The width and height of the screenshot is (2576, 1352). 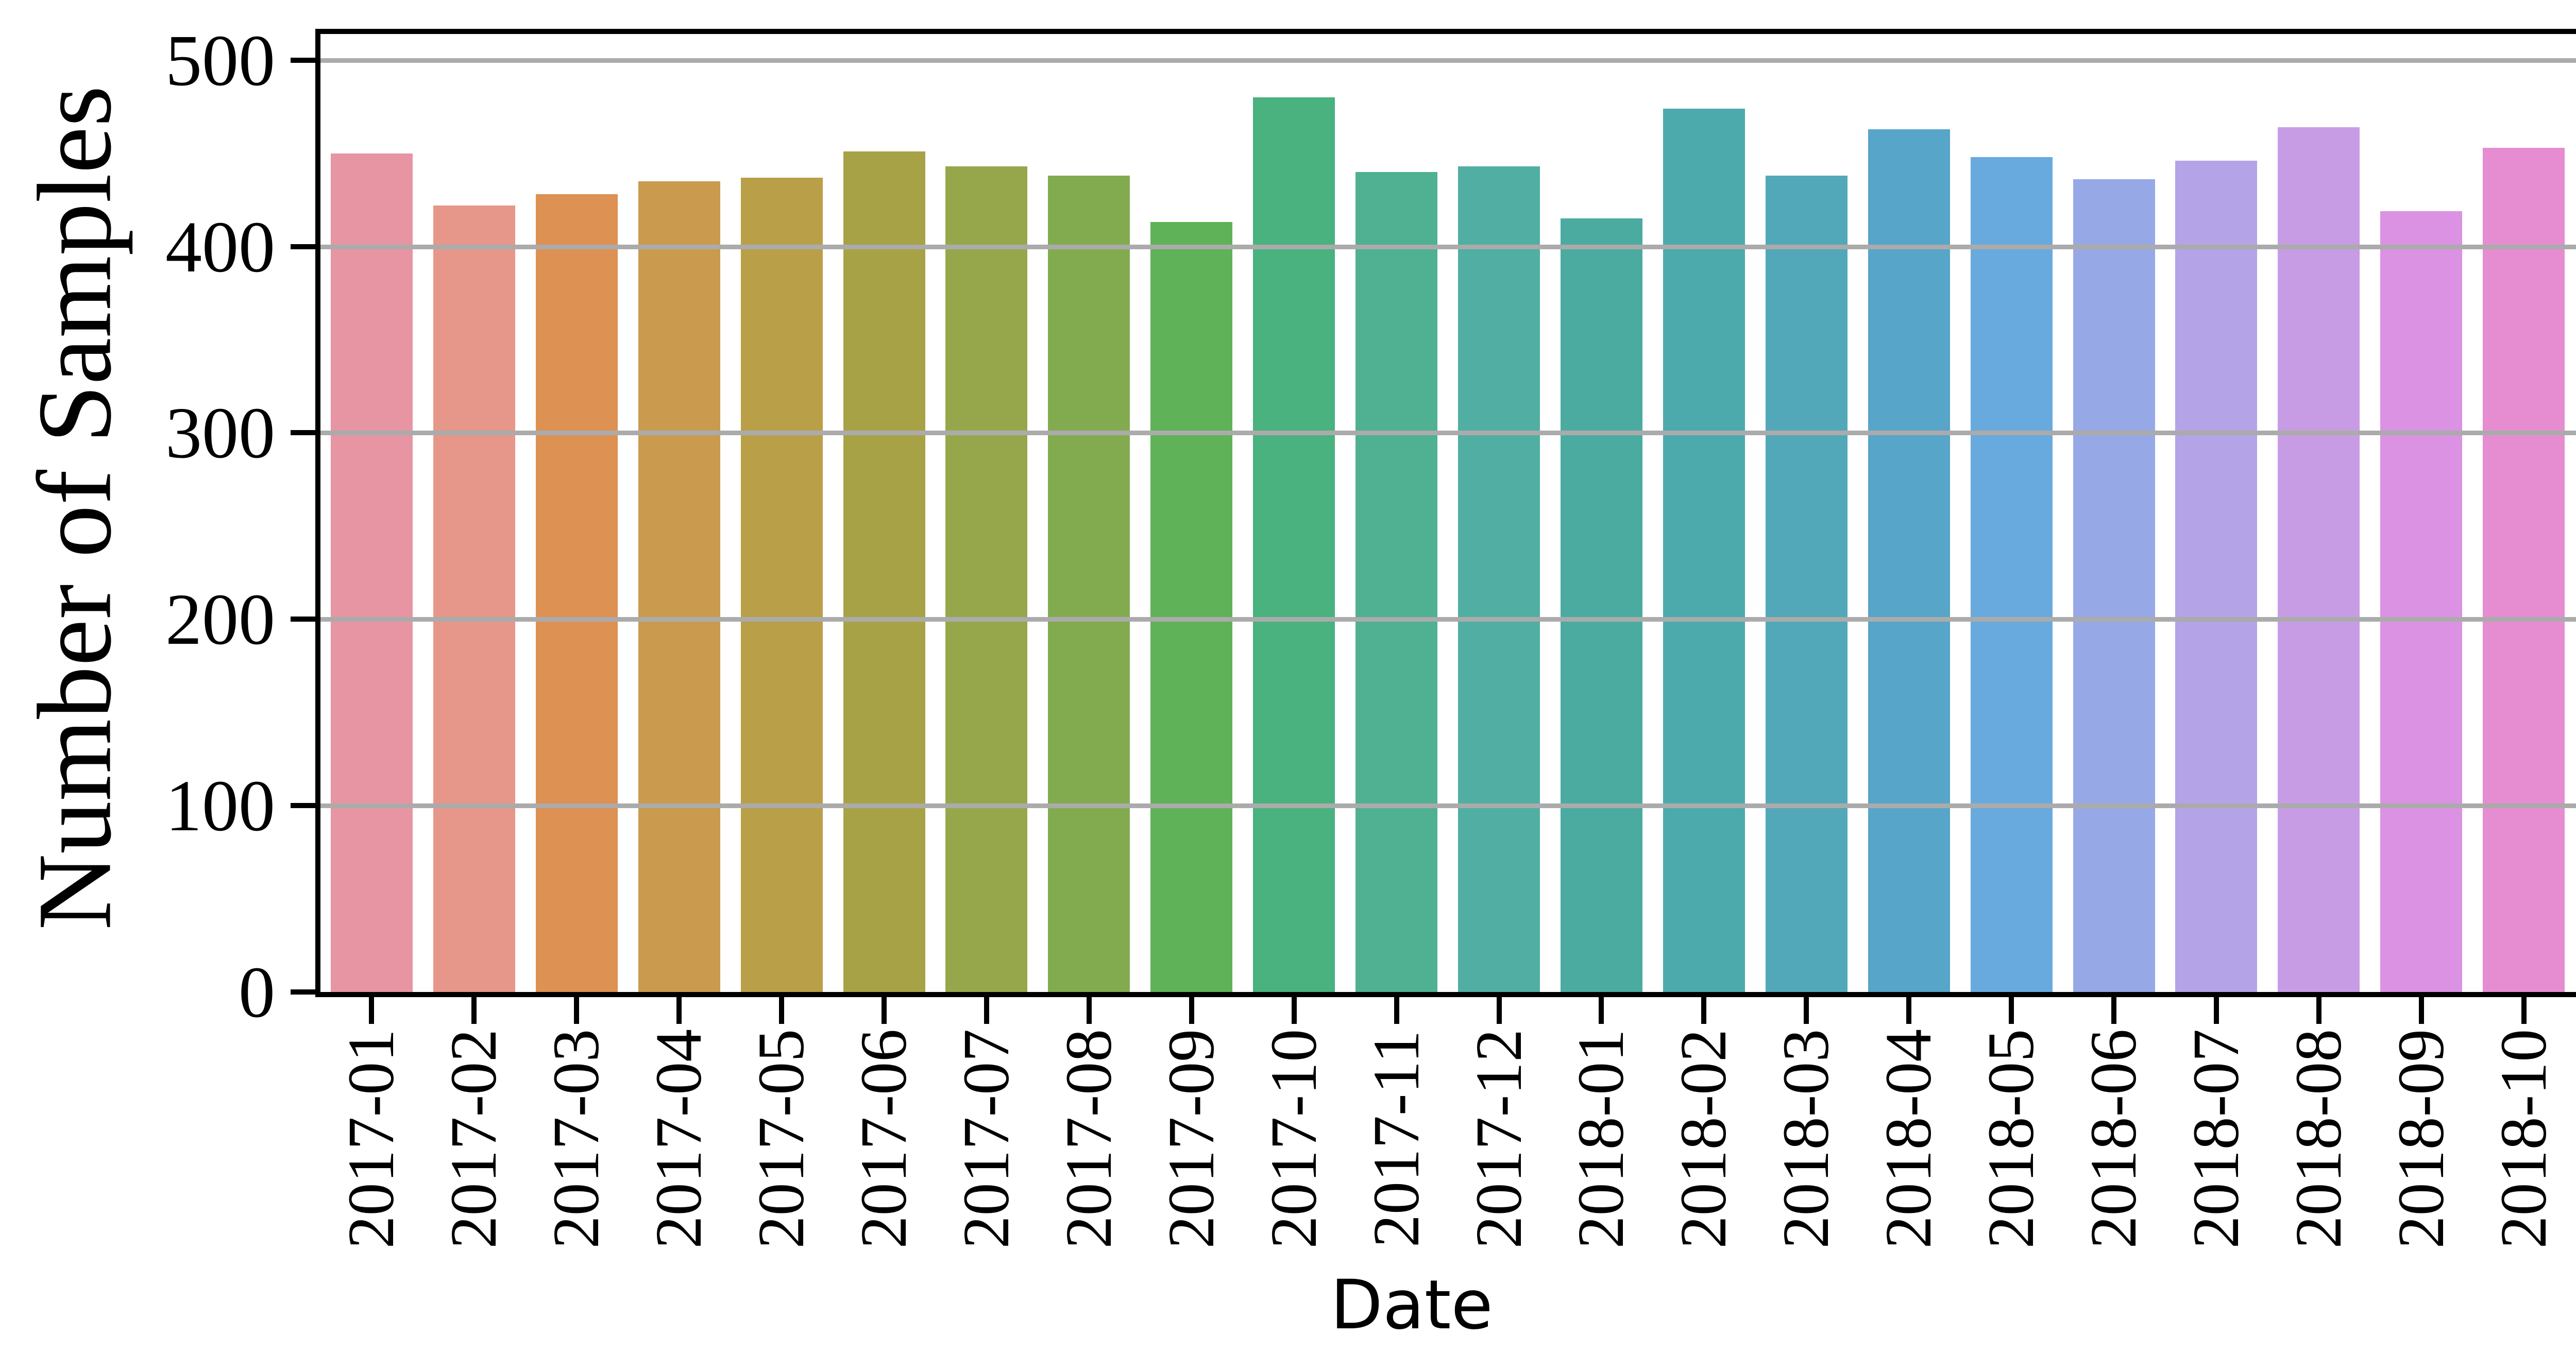 I want to click on x-tick-label-2018-08: 2018-08, so click(x=2318, y=1139).